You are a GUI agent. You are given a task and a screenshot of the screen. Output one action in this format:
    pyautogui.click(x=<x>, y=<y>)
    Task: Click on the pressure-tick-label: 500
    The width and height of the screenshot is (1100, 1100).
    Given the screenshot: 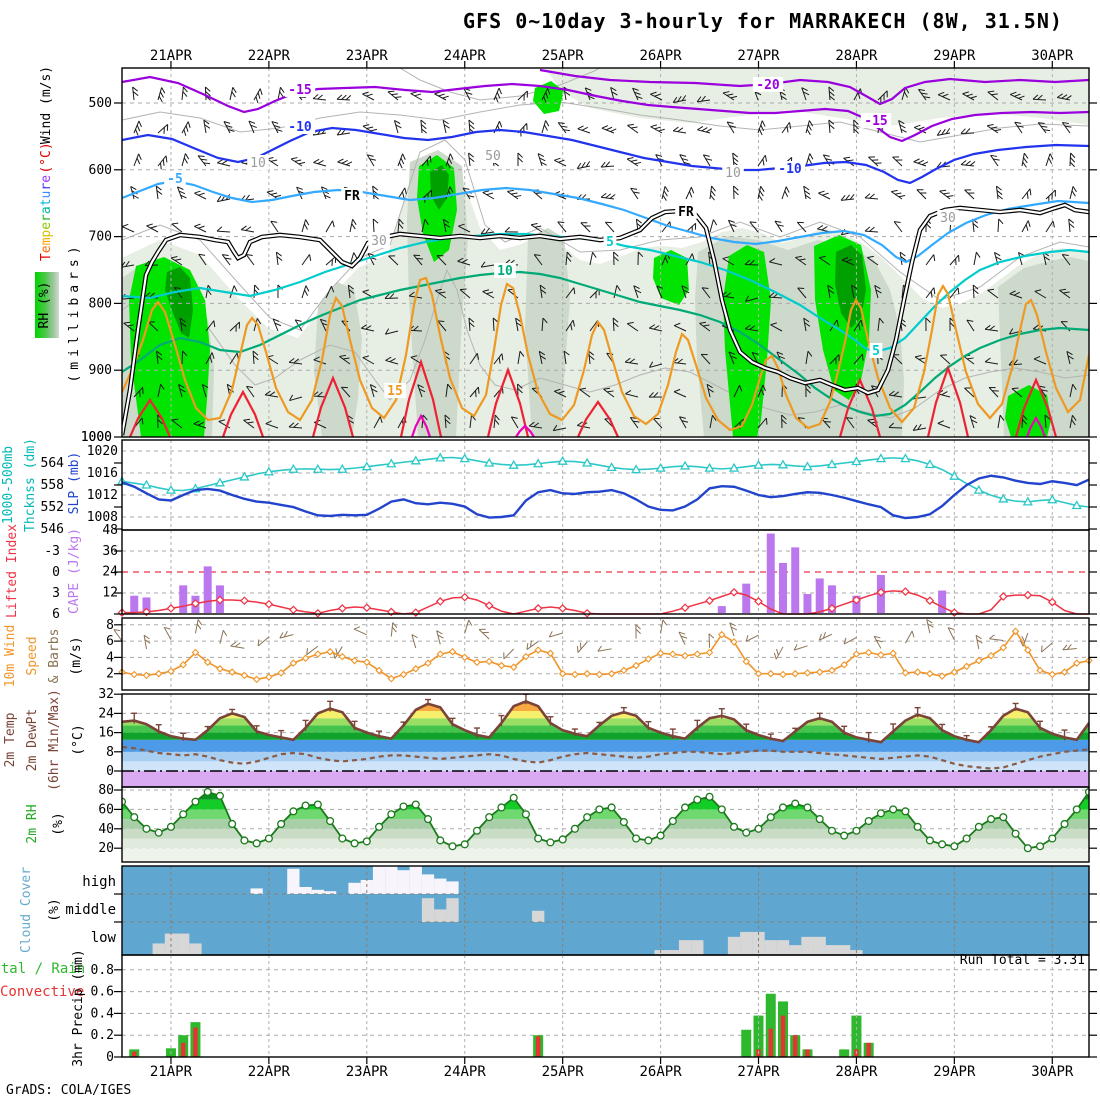 What is the action you would take?
    pyautogui.click(x=100, y=103)
    